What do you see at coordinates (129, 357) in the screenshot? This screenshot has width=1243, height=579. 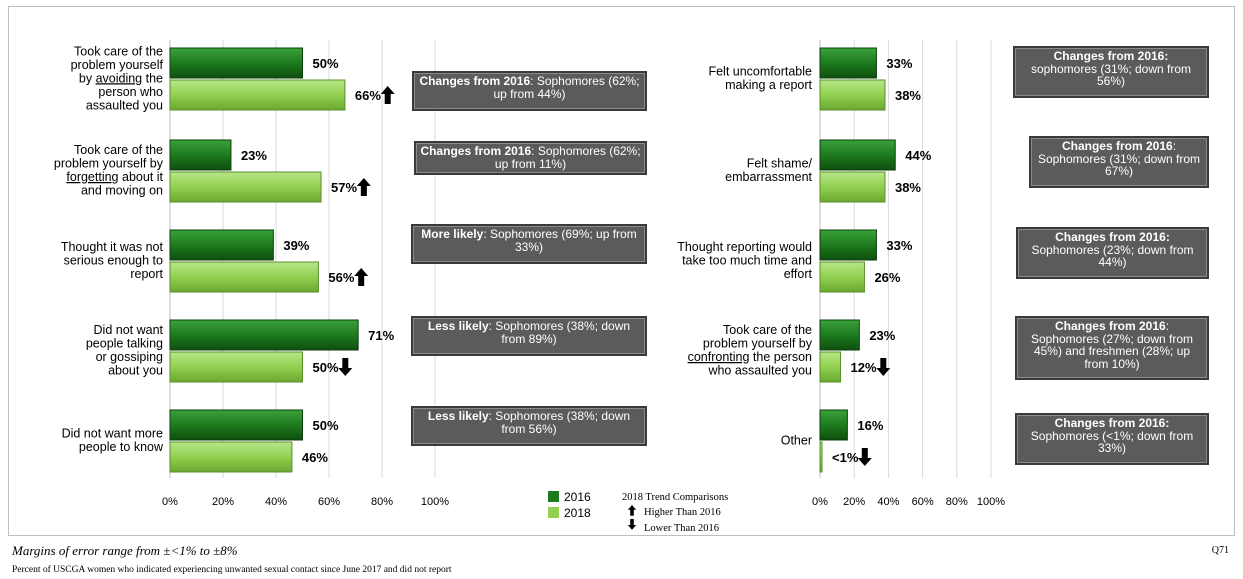 I see `category-label: or gossiping` at bounding box center [129, 357].